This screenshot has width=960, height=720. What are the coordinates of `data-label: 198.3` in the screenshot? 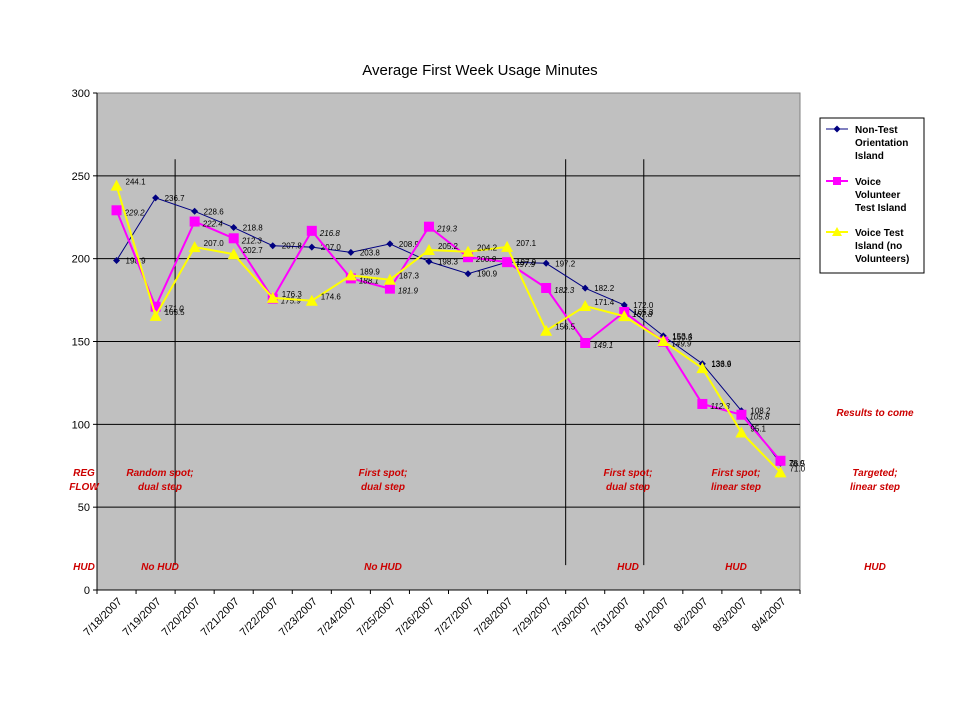 It's located at (448, 261).